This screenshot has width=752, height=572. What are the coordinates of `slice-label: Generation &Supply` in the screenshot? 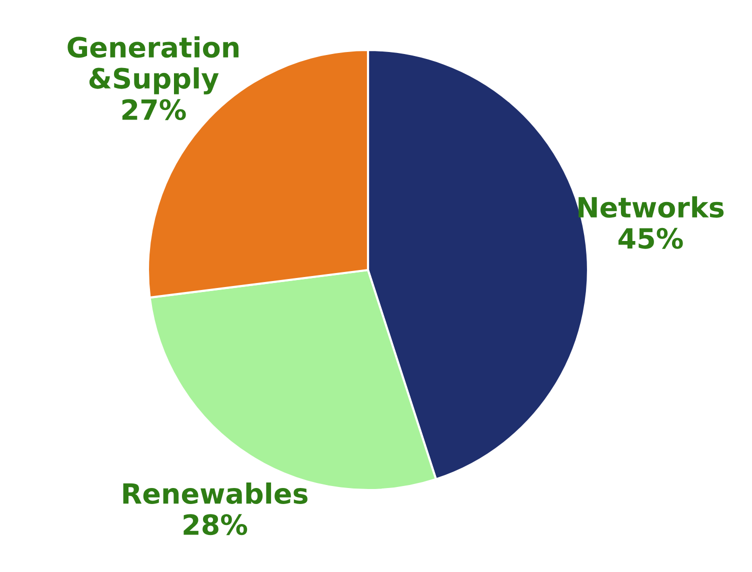 It's located at (153, 65).